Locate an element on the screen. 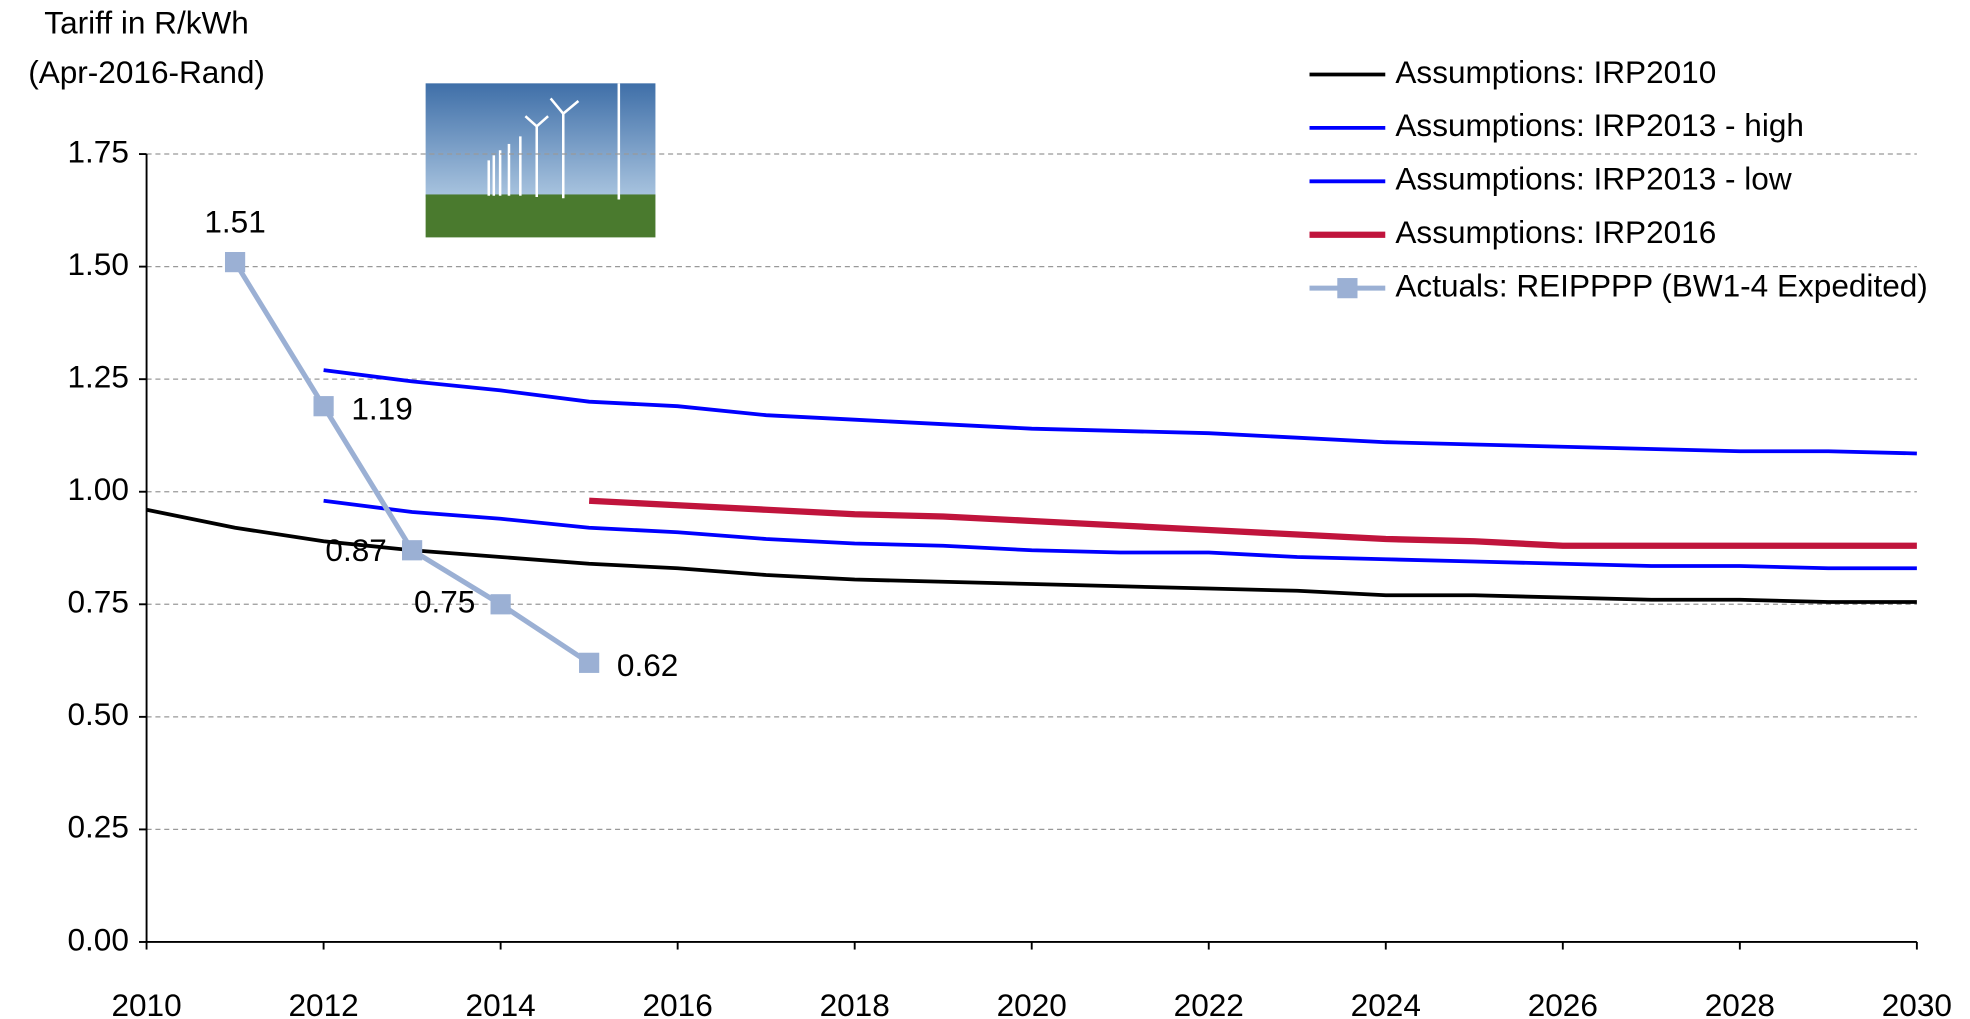 Image resolution: width=1970 pixels, height=1019 pixels. x-tick-label: 2016 is located at coordinates (678, 1003).